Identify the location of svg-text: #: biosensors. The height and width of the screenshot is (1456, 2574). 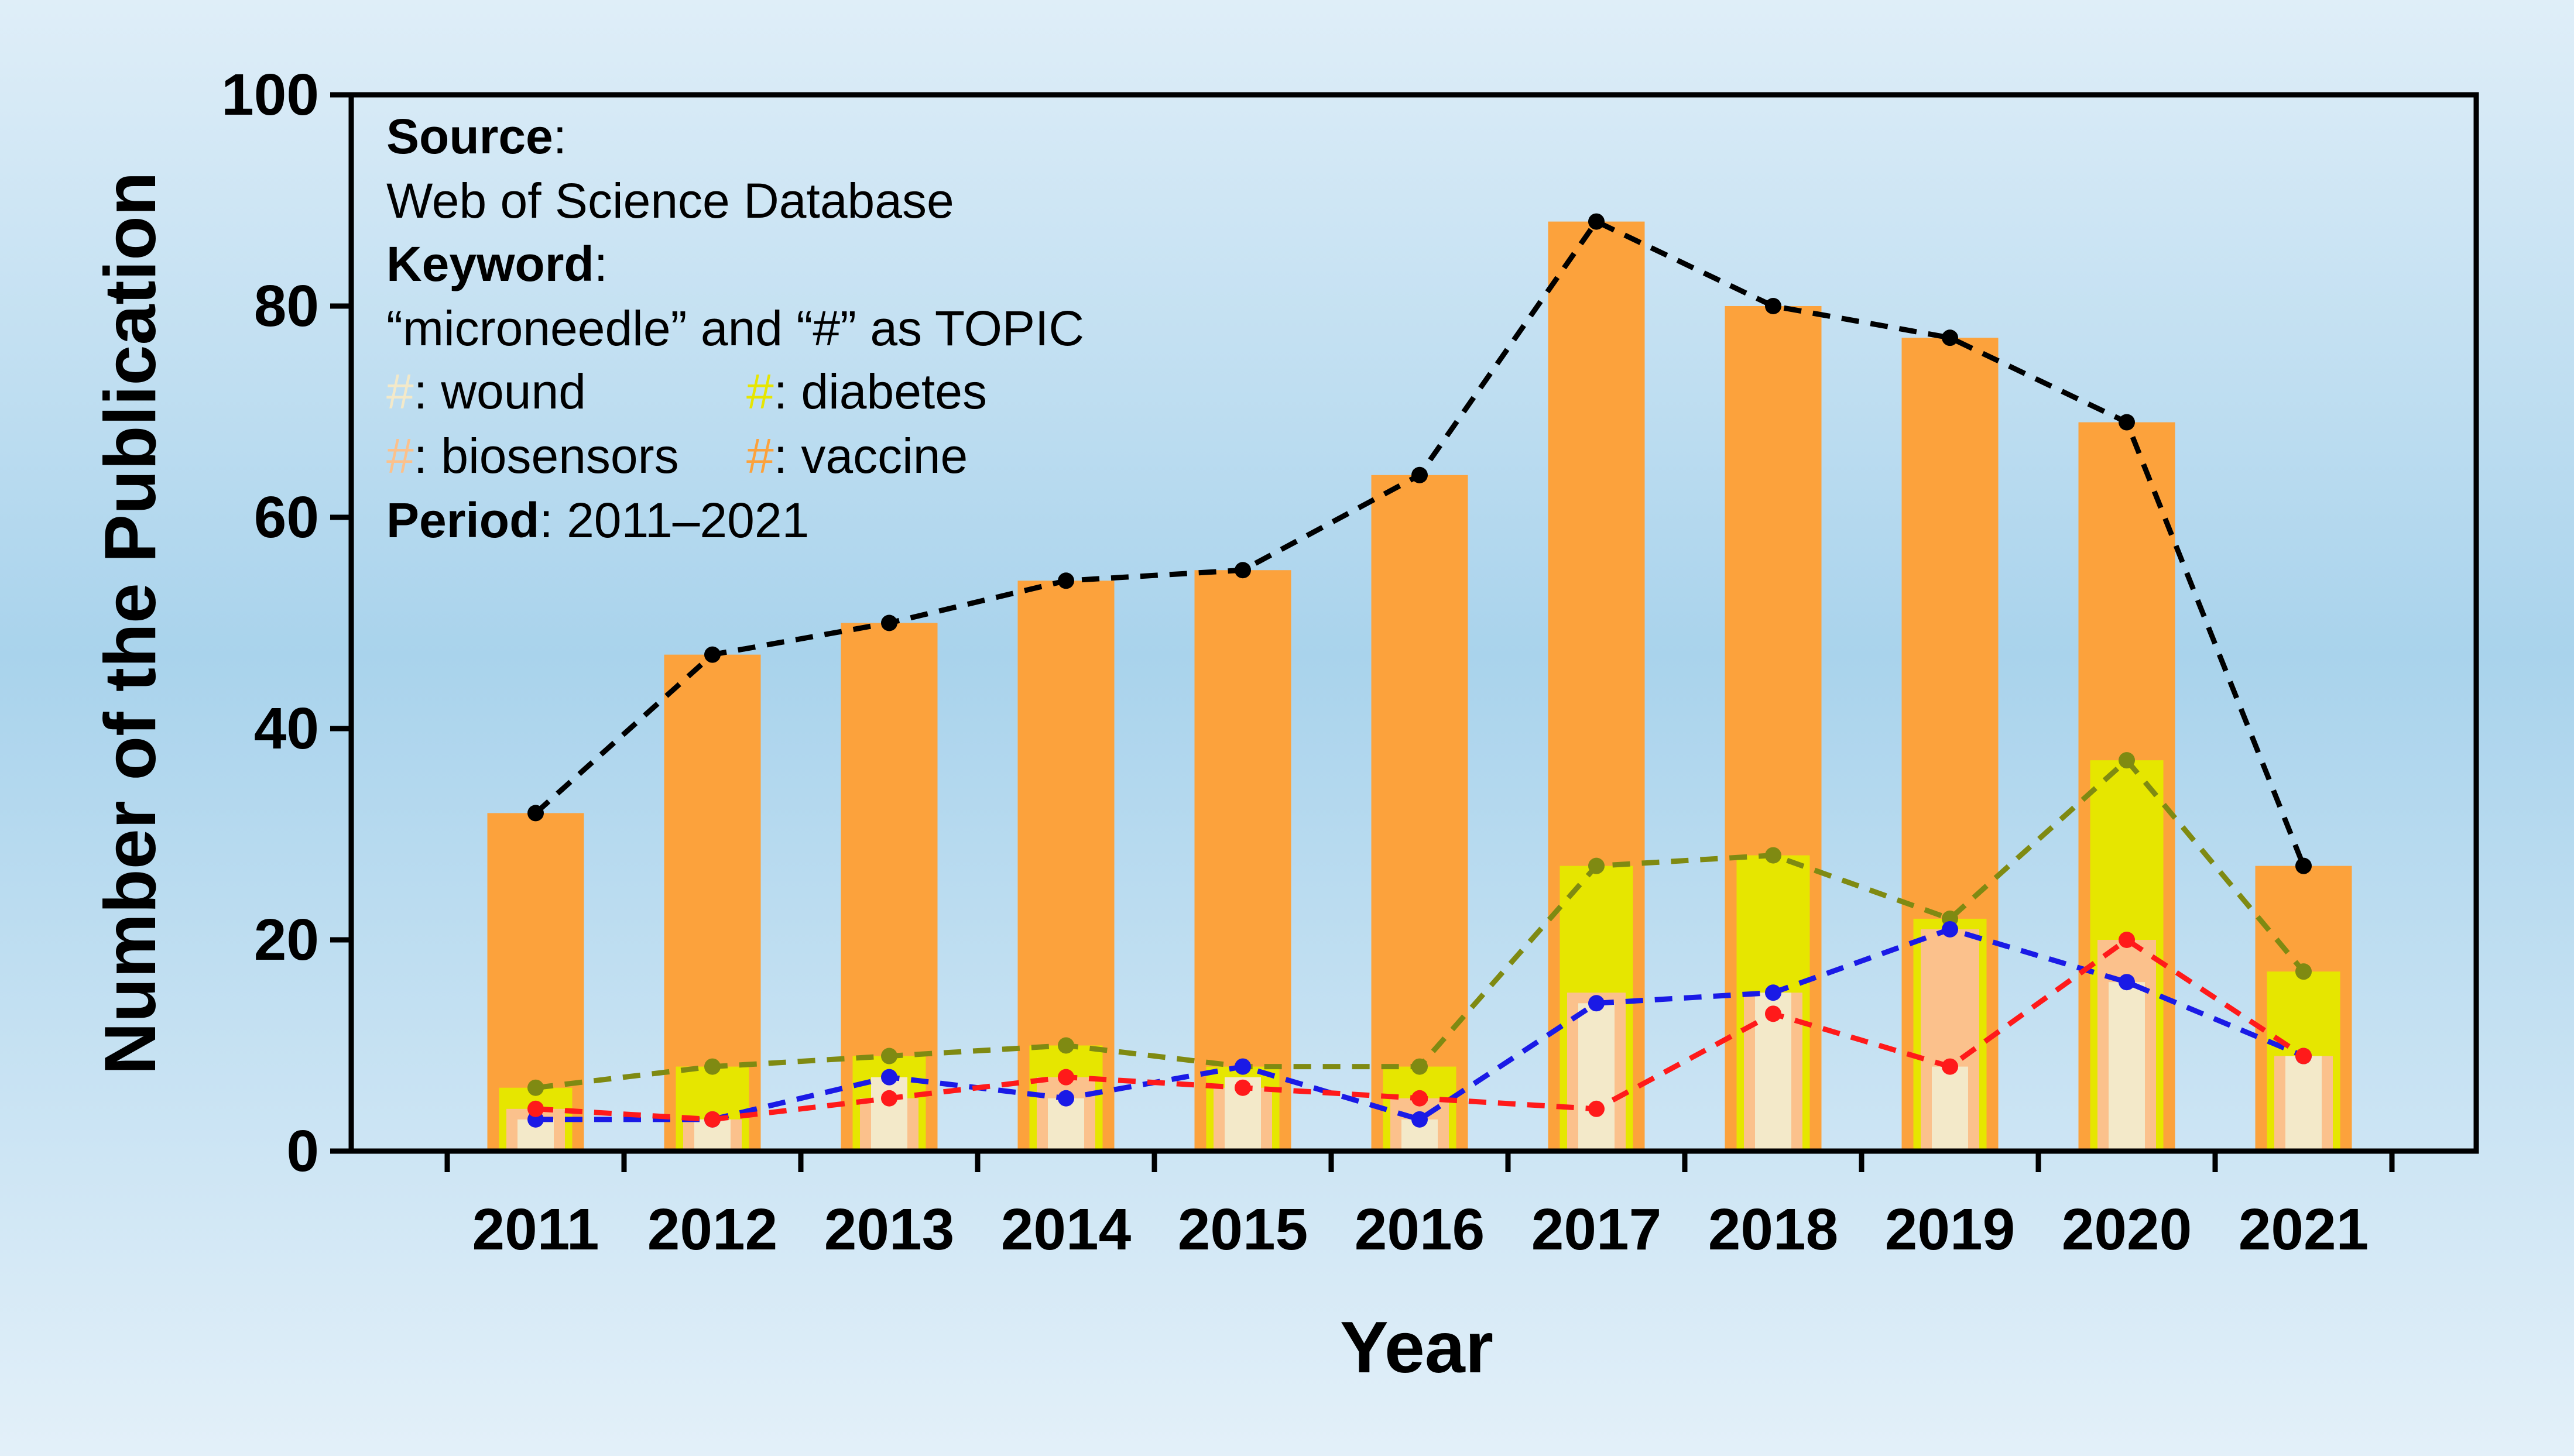
(532, 455).